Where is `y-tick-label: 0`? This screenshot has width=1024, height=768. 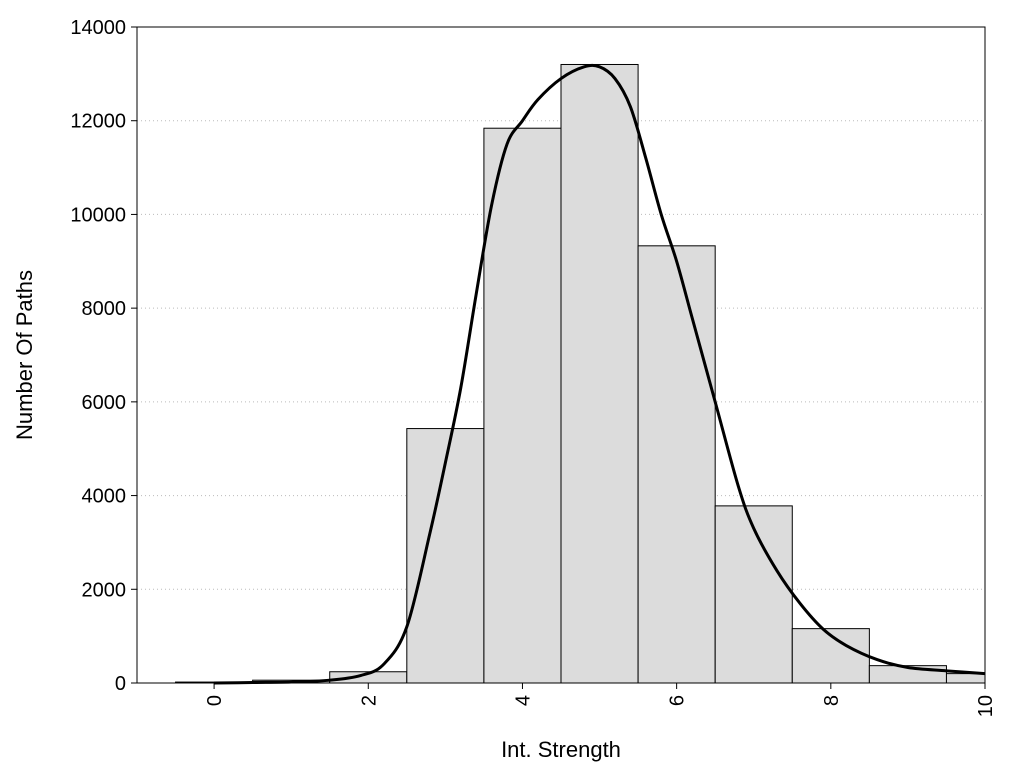
y-tick-label: 0 is located at coordinates (120, 684).